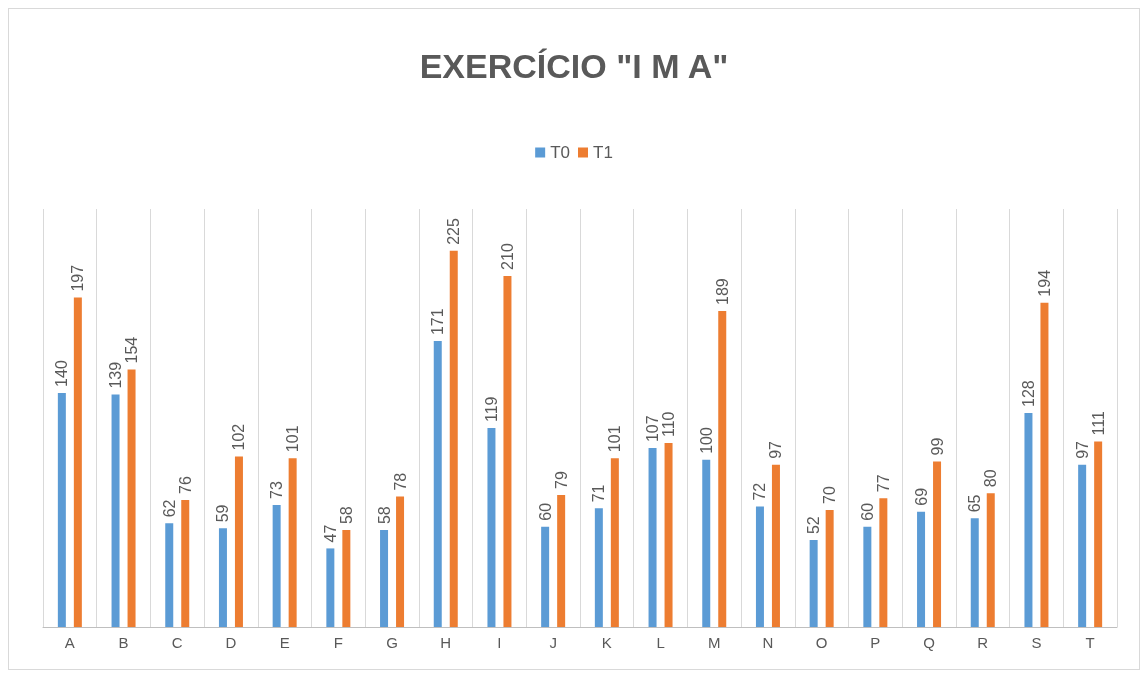 The width and height of the screenshot is (1148, 678). What do you see at coordinates (983, 642) in the screenshot?
I see `x-tick-label: R` at bounding box center [983, 642].